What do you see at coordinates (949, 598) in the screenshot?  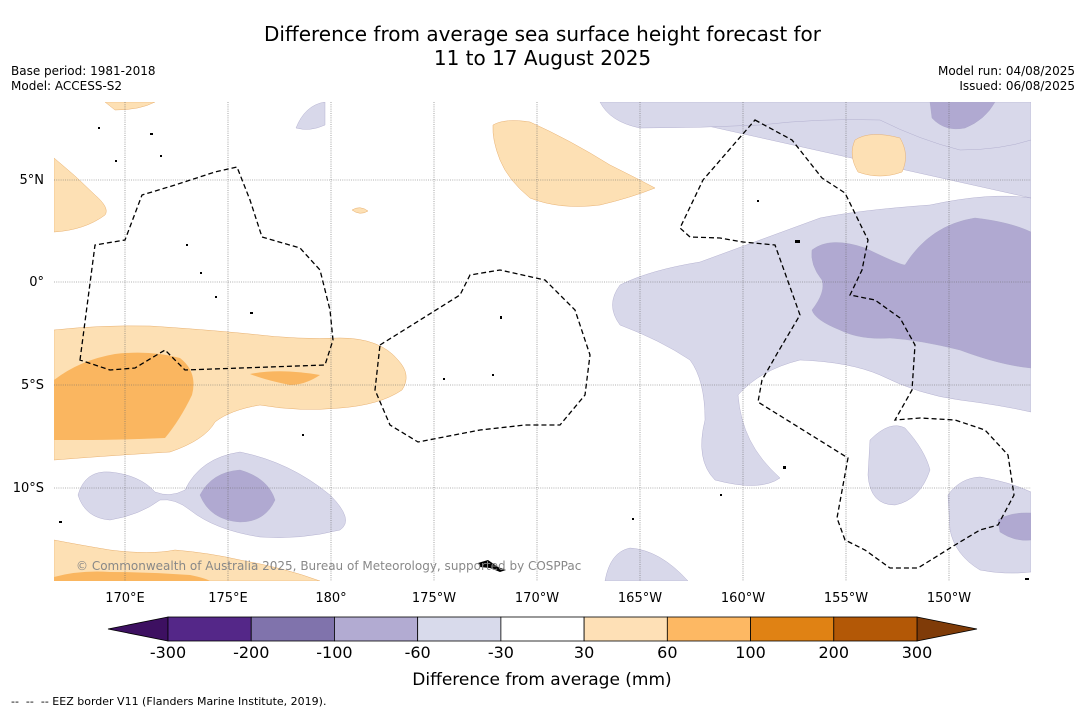 I see `lon-label: 150°W` at bounding box center [949, 598].